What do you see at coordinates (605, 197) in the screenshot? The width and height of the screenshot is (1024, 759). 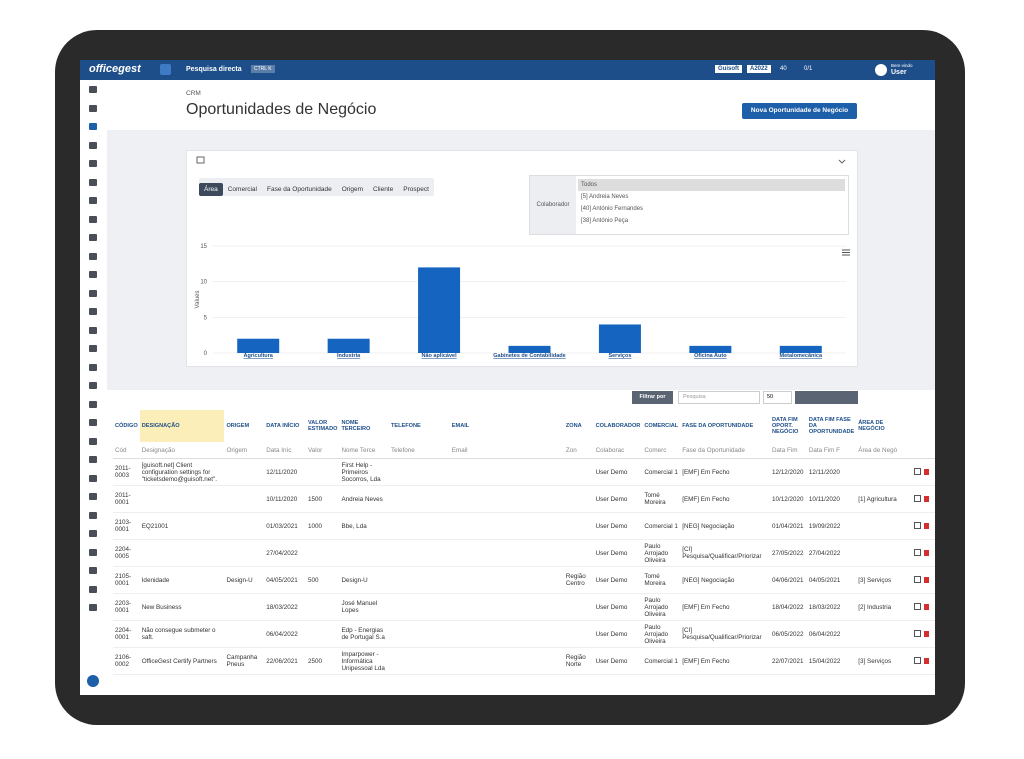 I see `collaborator-option: [5] Andreia Neves` at bounding box center [605, 197].